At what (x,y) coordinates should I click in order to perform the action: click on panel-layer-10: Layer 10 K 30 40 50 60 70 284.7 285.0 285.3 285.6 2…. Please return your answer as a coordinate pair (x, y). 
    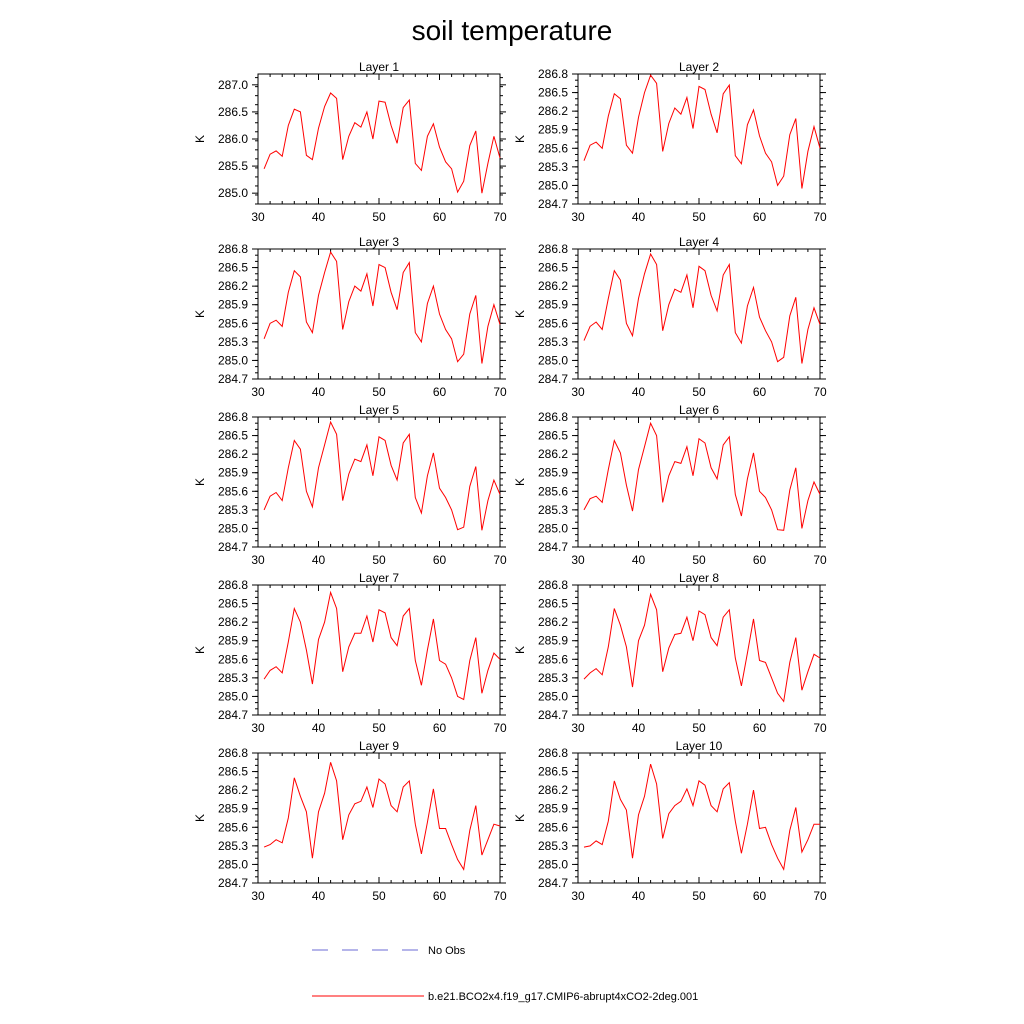
    Looking at the image, I should click on (670, 821).